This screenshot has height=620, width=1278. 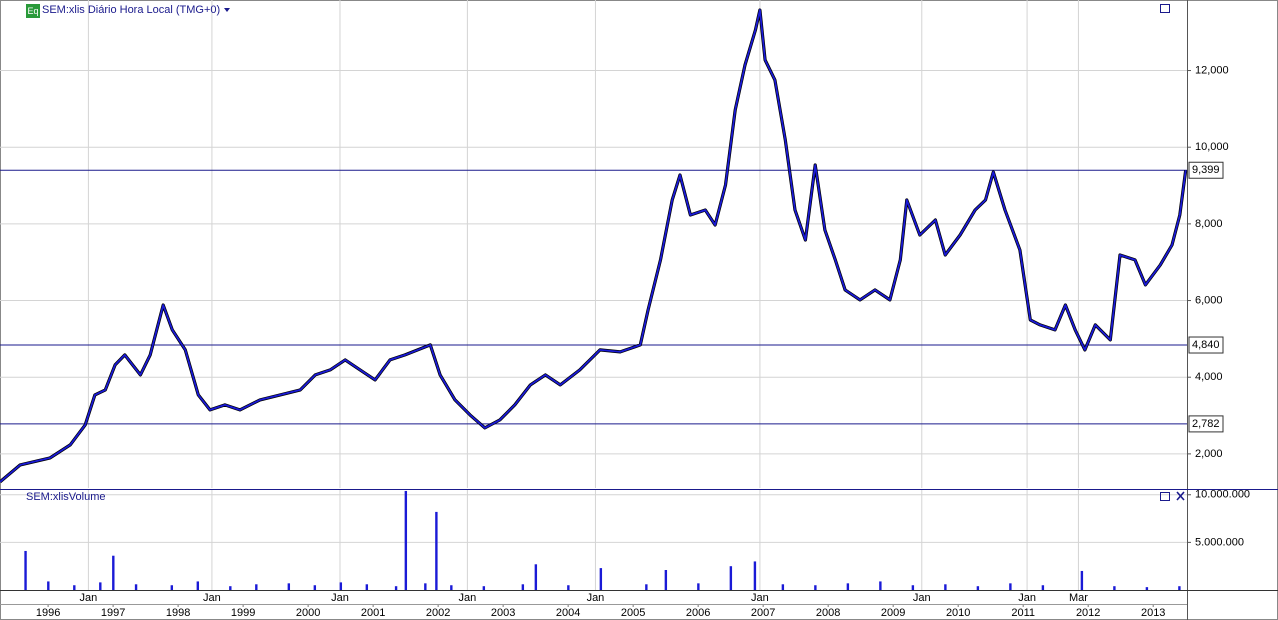 I want to click on close-button, so click(x=1180, y=496).